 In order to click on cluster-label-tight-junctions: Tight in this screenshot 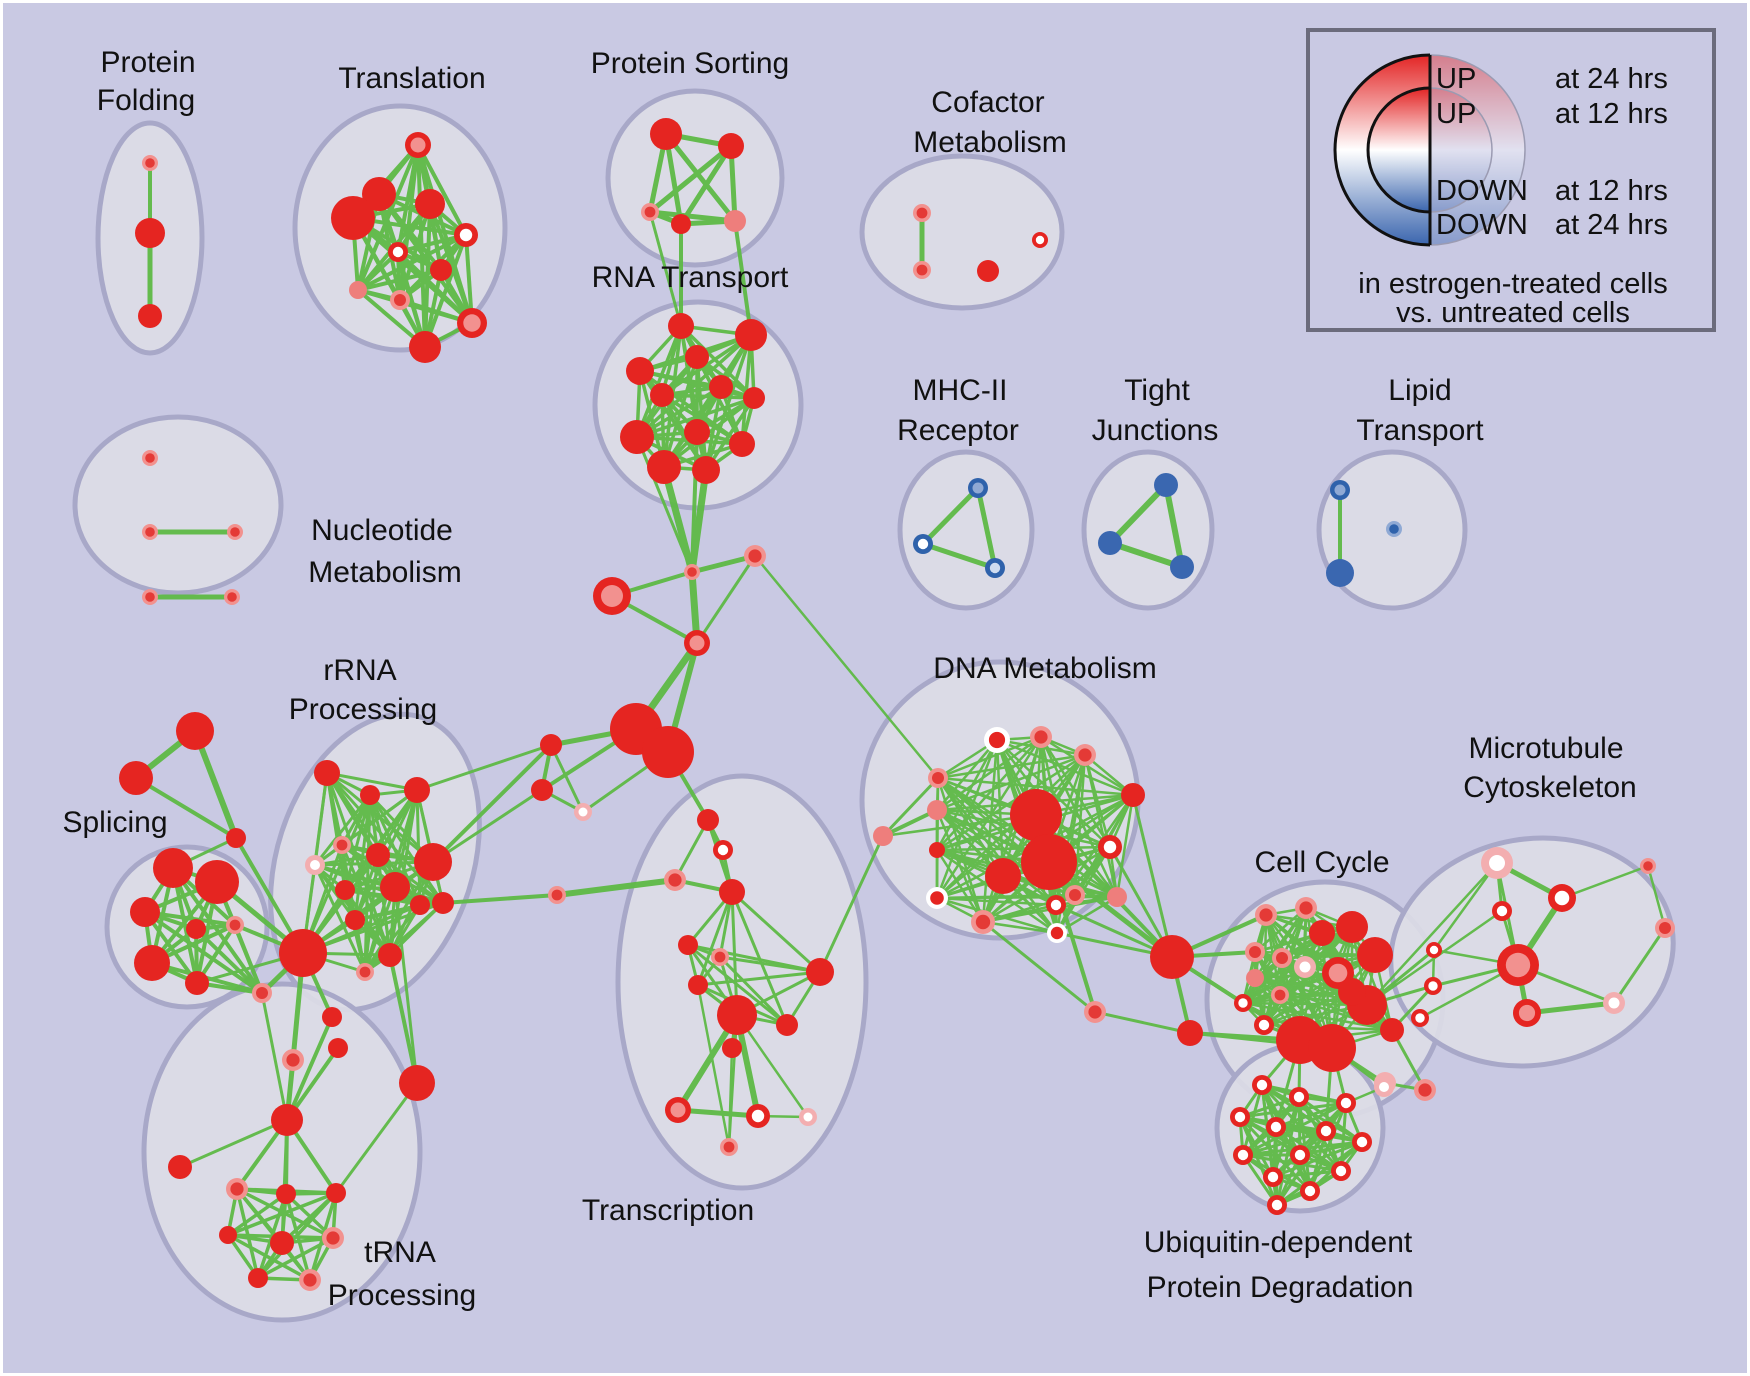, I will do `click(1157, 390)`.